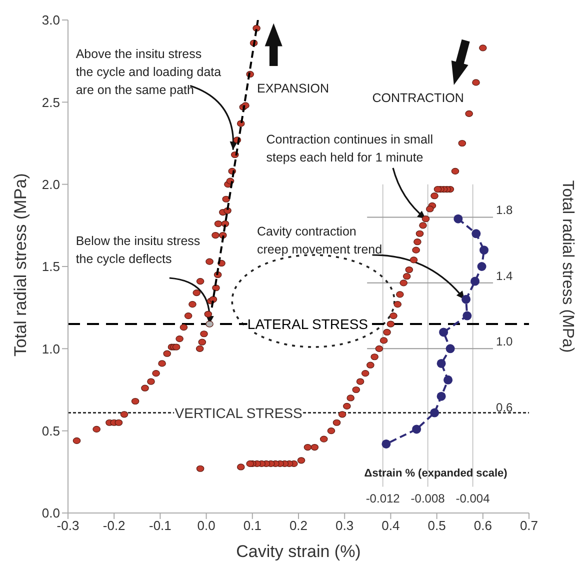 Image resolution: width=585 pixels, height=571 pixels. I want to click on y-tick-label: 3.0, so click(51, 20).